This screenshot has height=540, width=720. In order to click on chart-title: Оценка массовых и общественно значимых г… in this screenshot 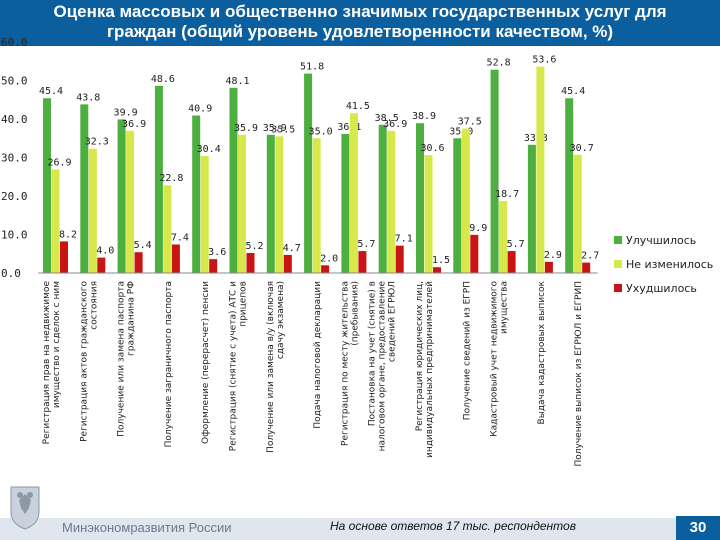, I will do `click(360, 22)`.